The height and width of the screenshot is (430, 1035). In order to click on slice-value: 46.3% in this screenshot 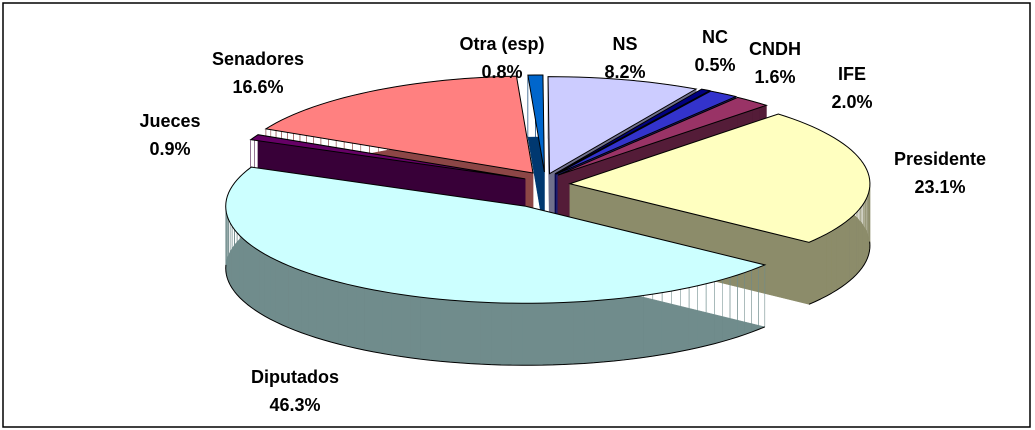, I will do `click(294, 405)`.